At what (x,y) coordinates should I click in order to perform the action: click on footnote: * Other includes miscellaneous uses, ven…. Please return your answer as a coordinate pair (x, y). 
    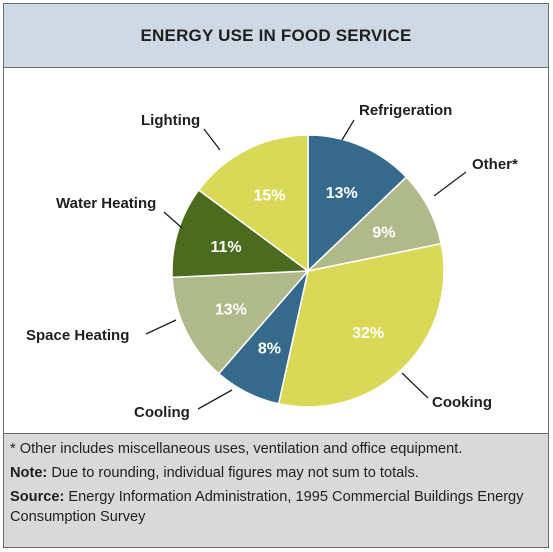
    Looking at the image, I should click on (236, 449).